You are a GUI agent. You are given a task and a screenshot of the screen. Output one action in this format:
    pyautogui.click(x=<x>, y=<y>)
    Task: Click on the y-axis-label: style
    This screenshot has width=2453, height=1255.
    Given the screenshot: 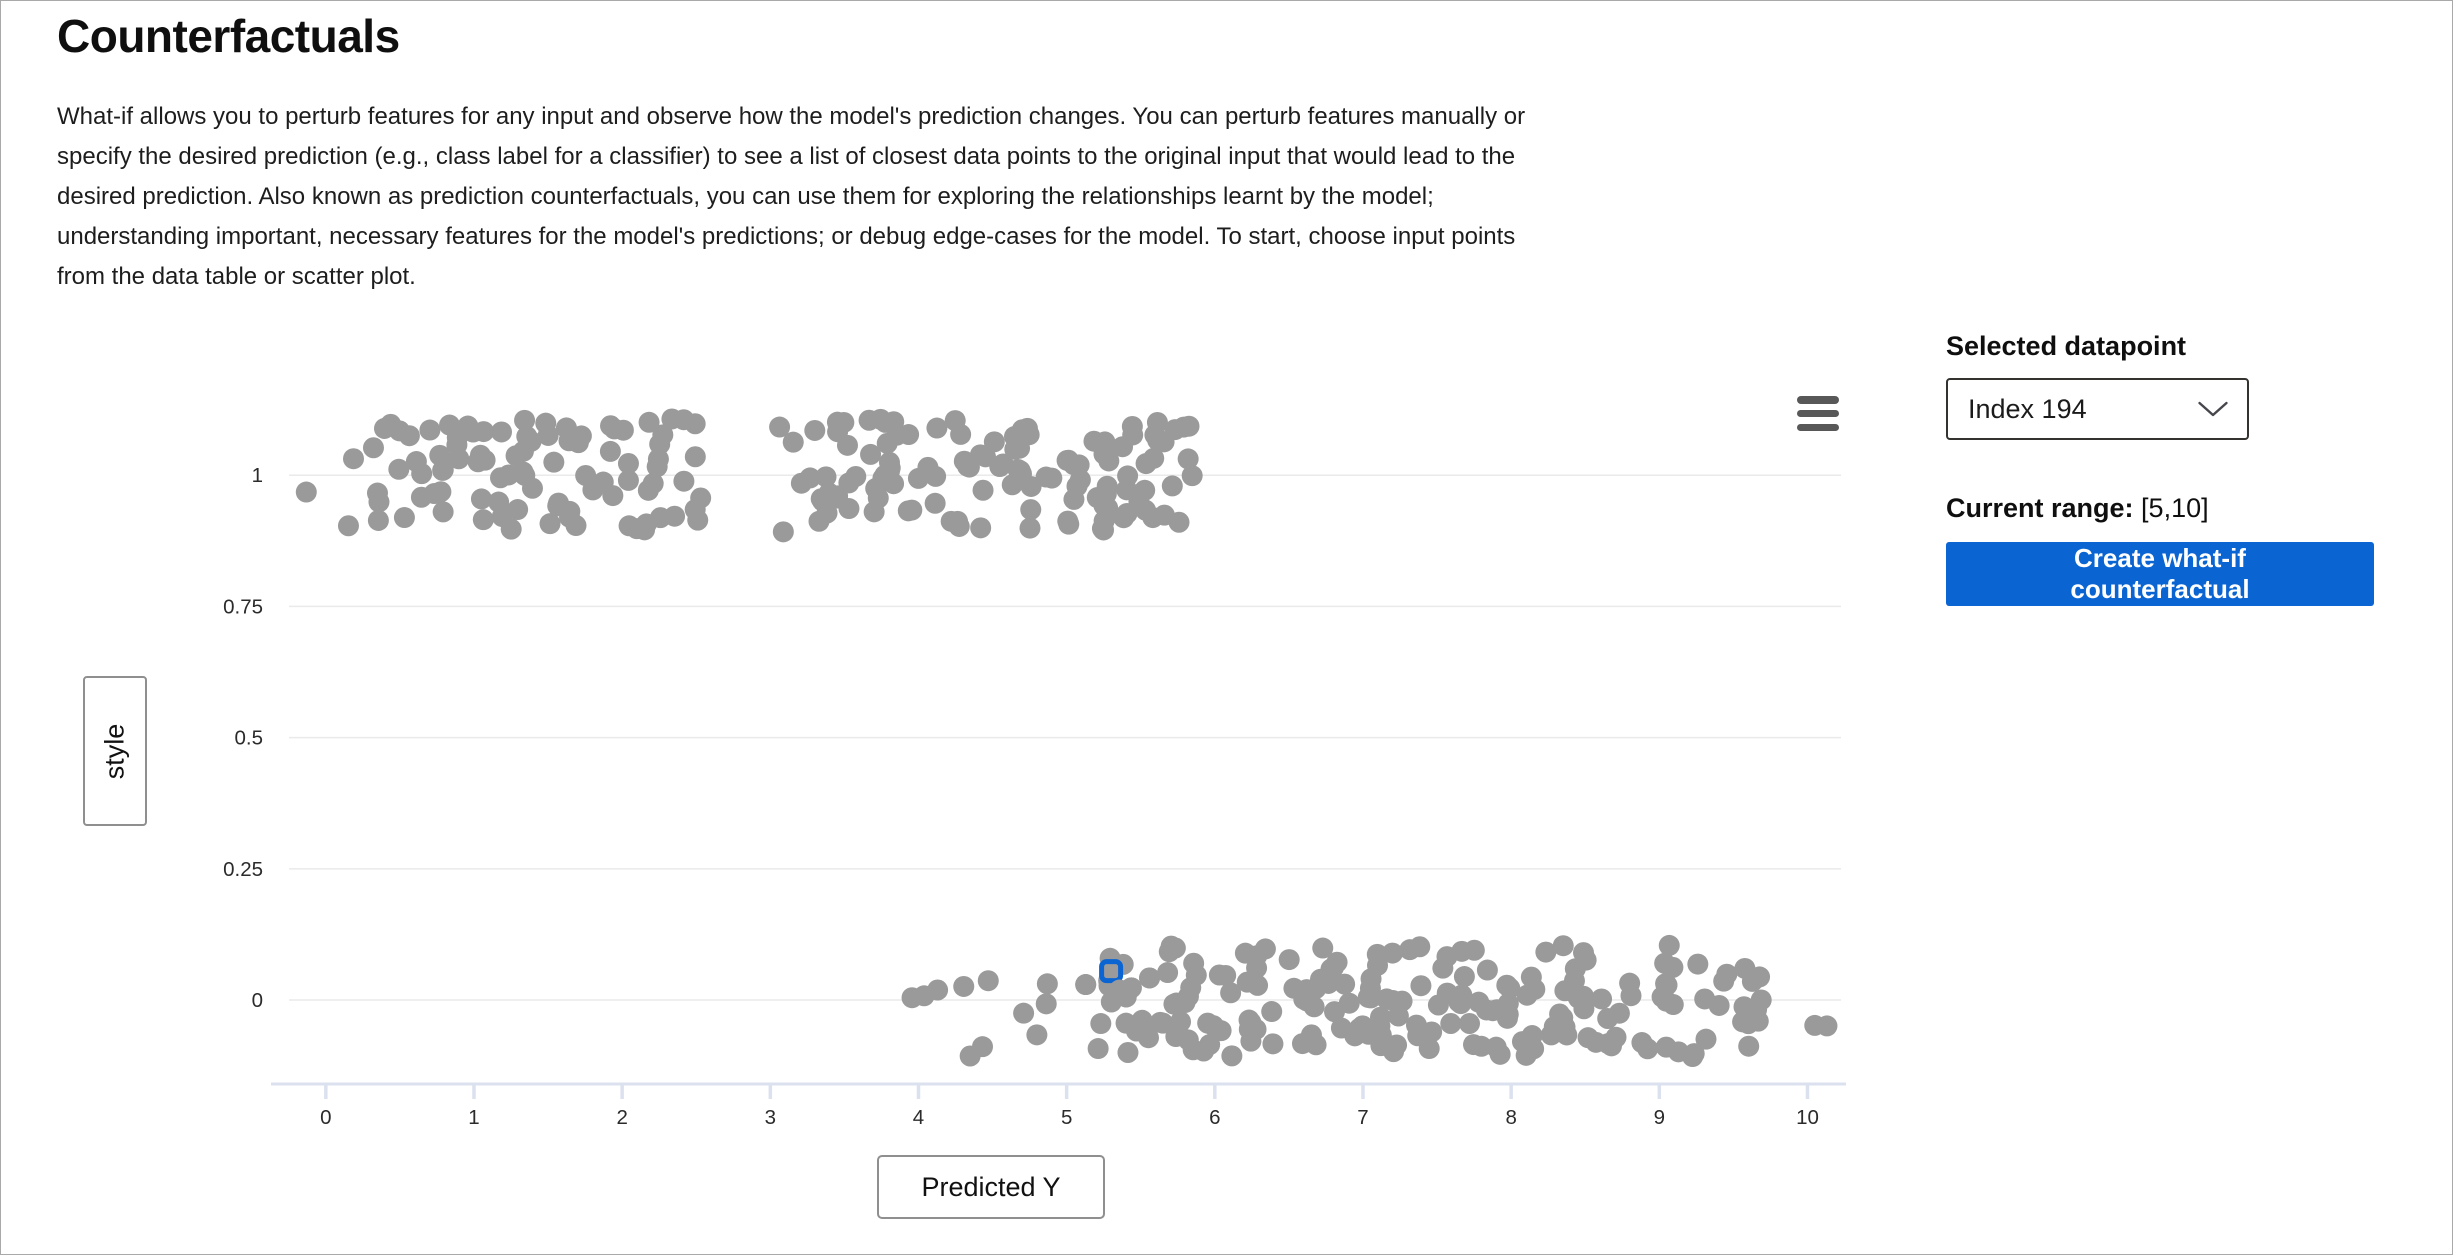 What is the action you would take?
    pyautogui.click(x=114, y=751)
    